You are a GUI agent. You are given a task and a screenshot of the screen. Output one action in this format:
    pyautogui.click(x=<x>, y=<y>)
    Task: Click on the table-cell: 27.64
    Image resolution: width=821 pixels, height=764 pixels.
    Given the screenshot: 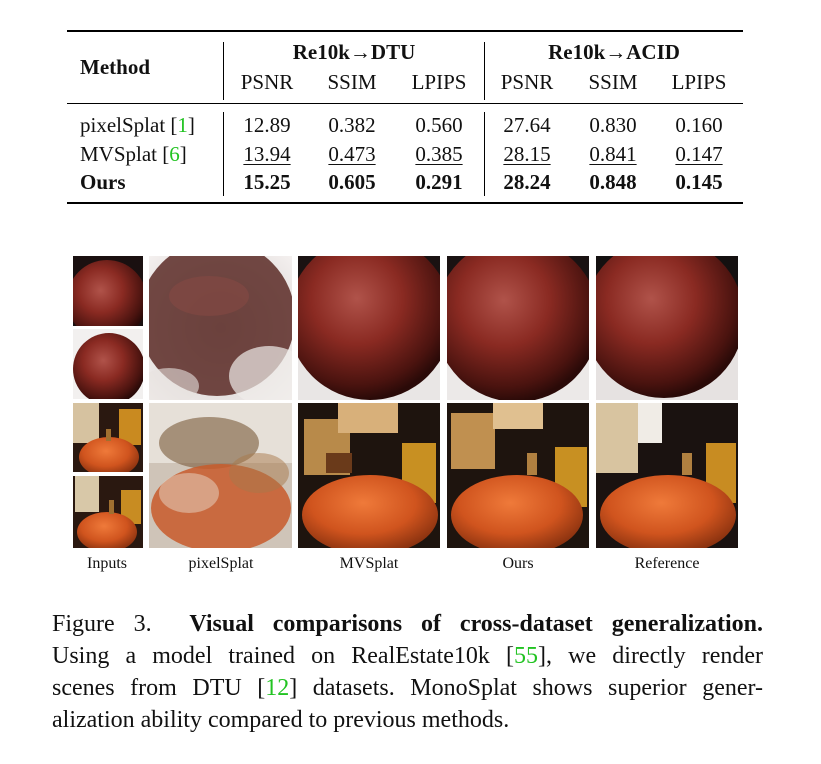 What is the action you would take?
    pyautogui.click(x=527, y=125)
    